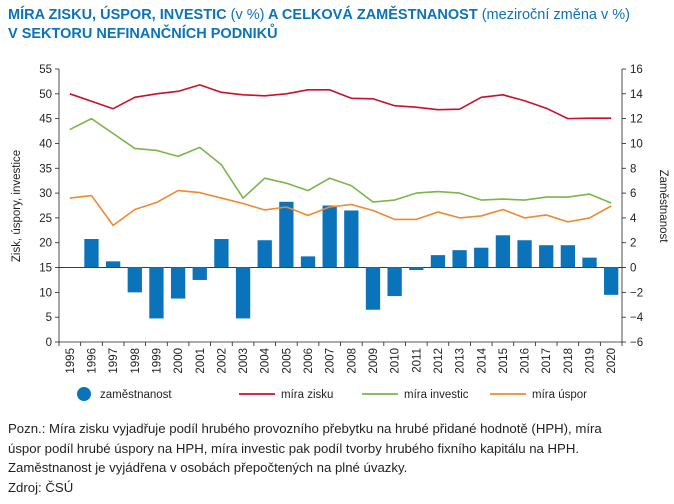 The image size is (674, 504). What do you see at coordinates (45, 70) in the screenshot?
I see `left-tick-label: 55` at bounding box center [45, 70].